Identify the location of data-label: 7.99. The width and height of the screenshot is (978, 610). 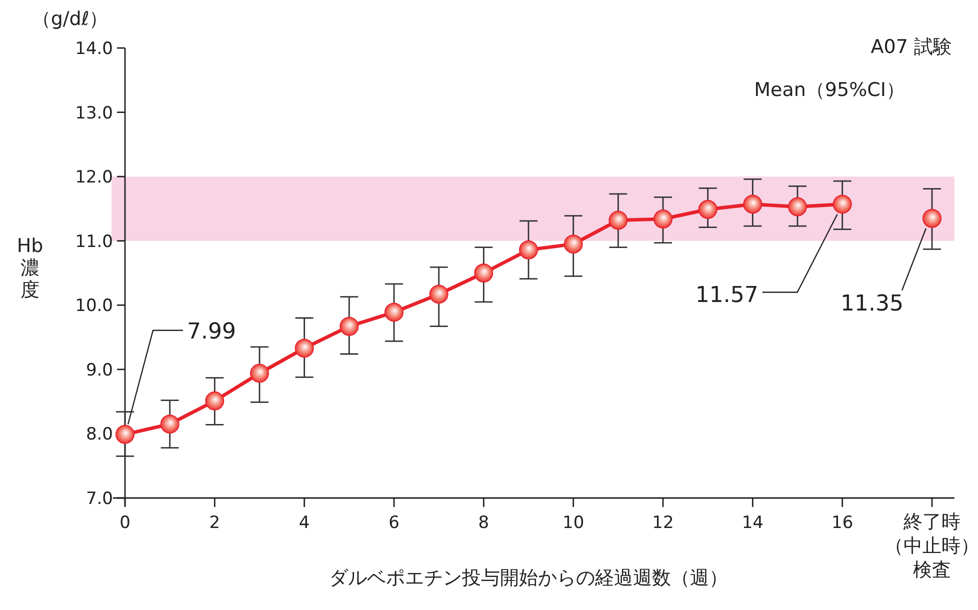
(211, 331).